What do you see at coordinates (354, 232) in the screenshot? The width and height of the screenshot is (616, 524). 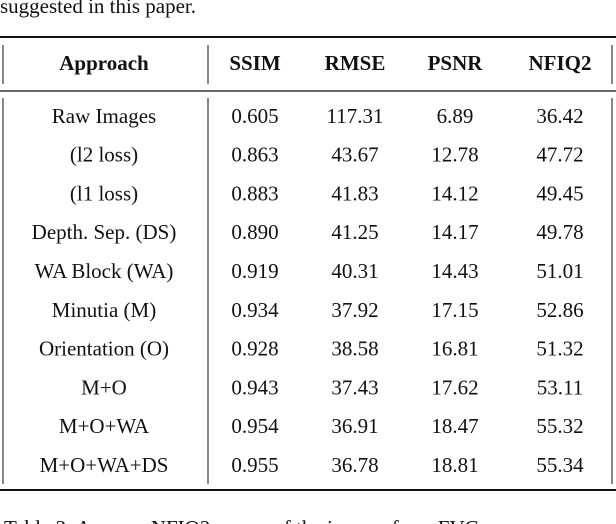 I see `cell: 41.25` at bounding box center [354, 232].